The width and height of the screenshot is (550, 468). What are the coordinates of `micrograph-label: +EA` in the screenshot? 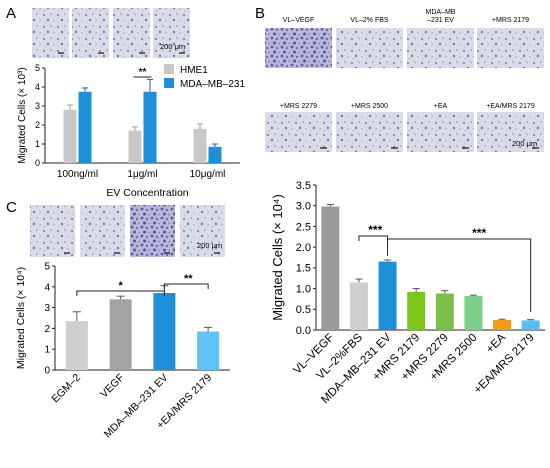 It's located at (441, 106).